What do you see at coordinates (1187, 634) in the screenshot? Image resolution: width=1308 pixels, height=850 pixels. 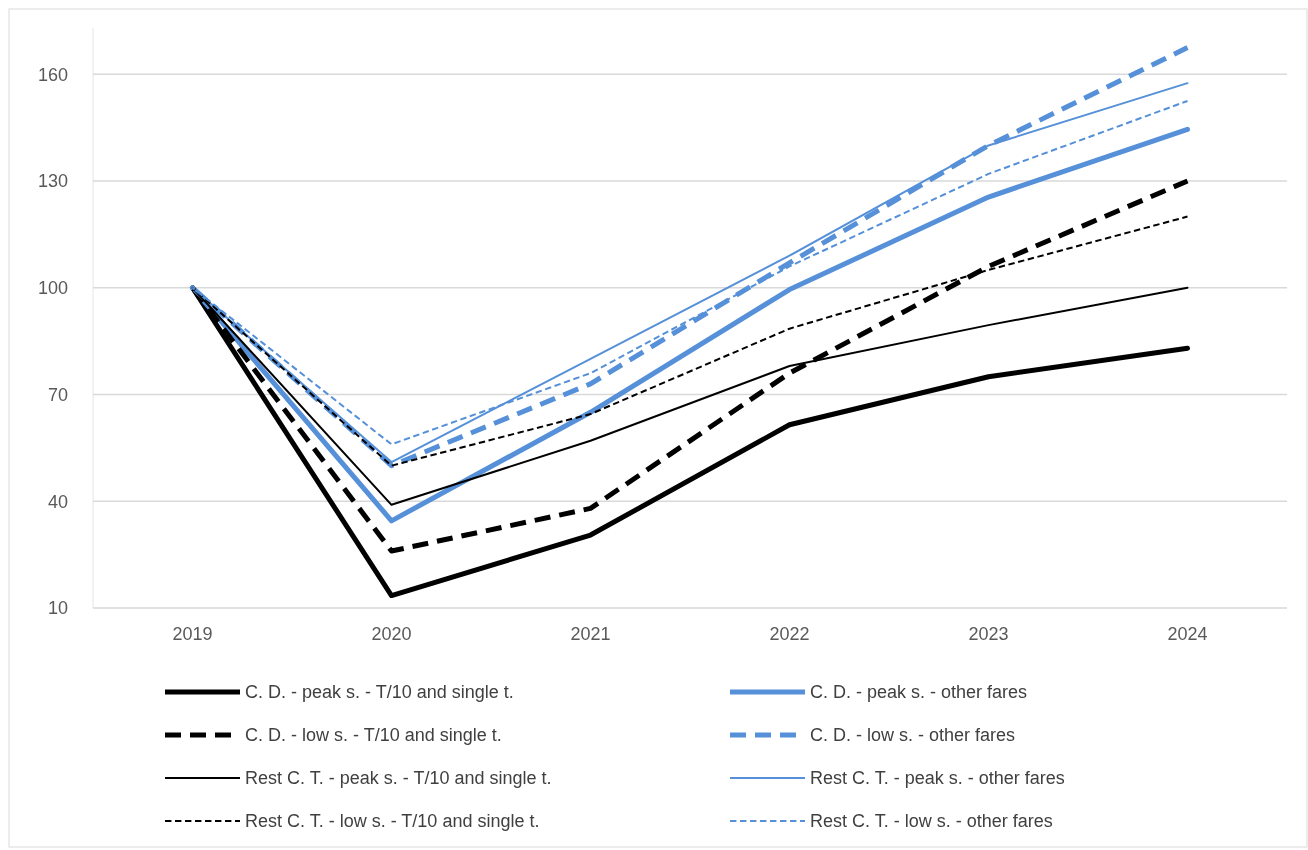 I see `x-tick-label: 2024` at bounding box center [1187, 634].